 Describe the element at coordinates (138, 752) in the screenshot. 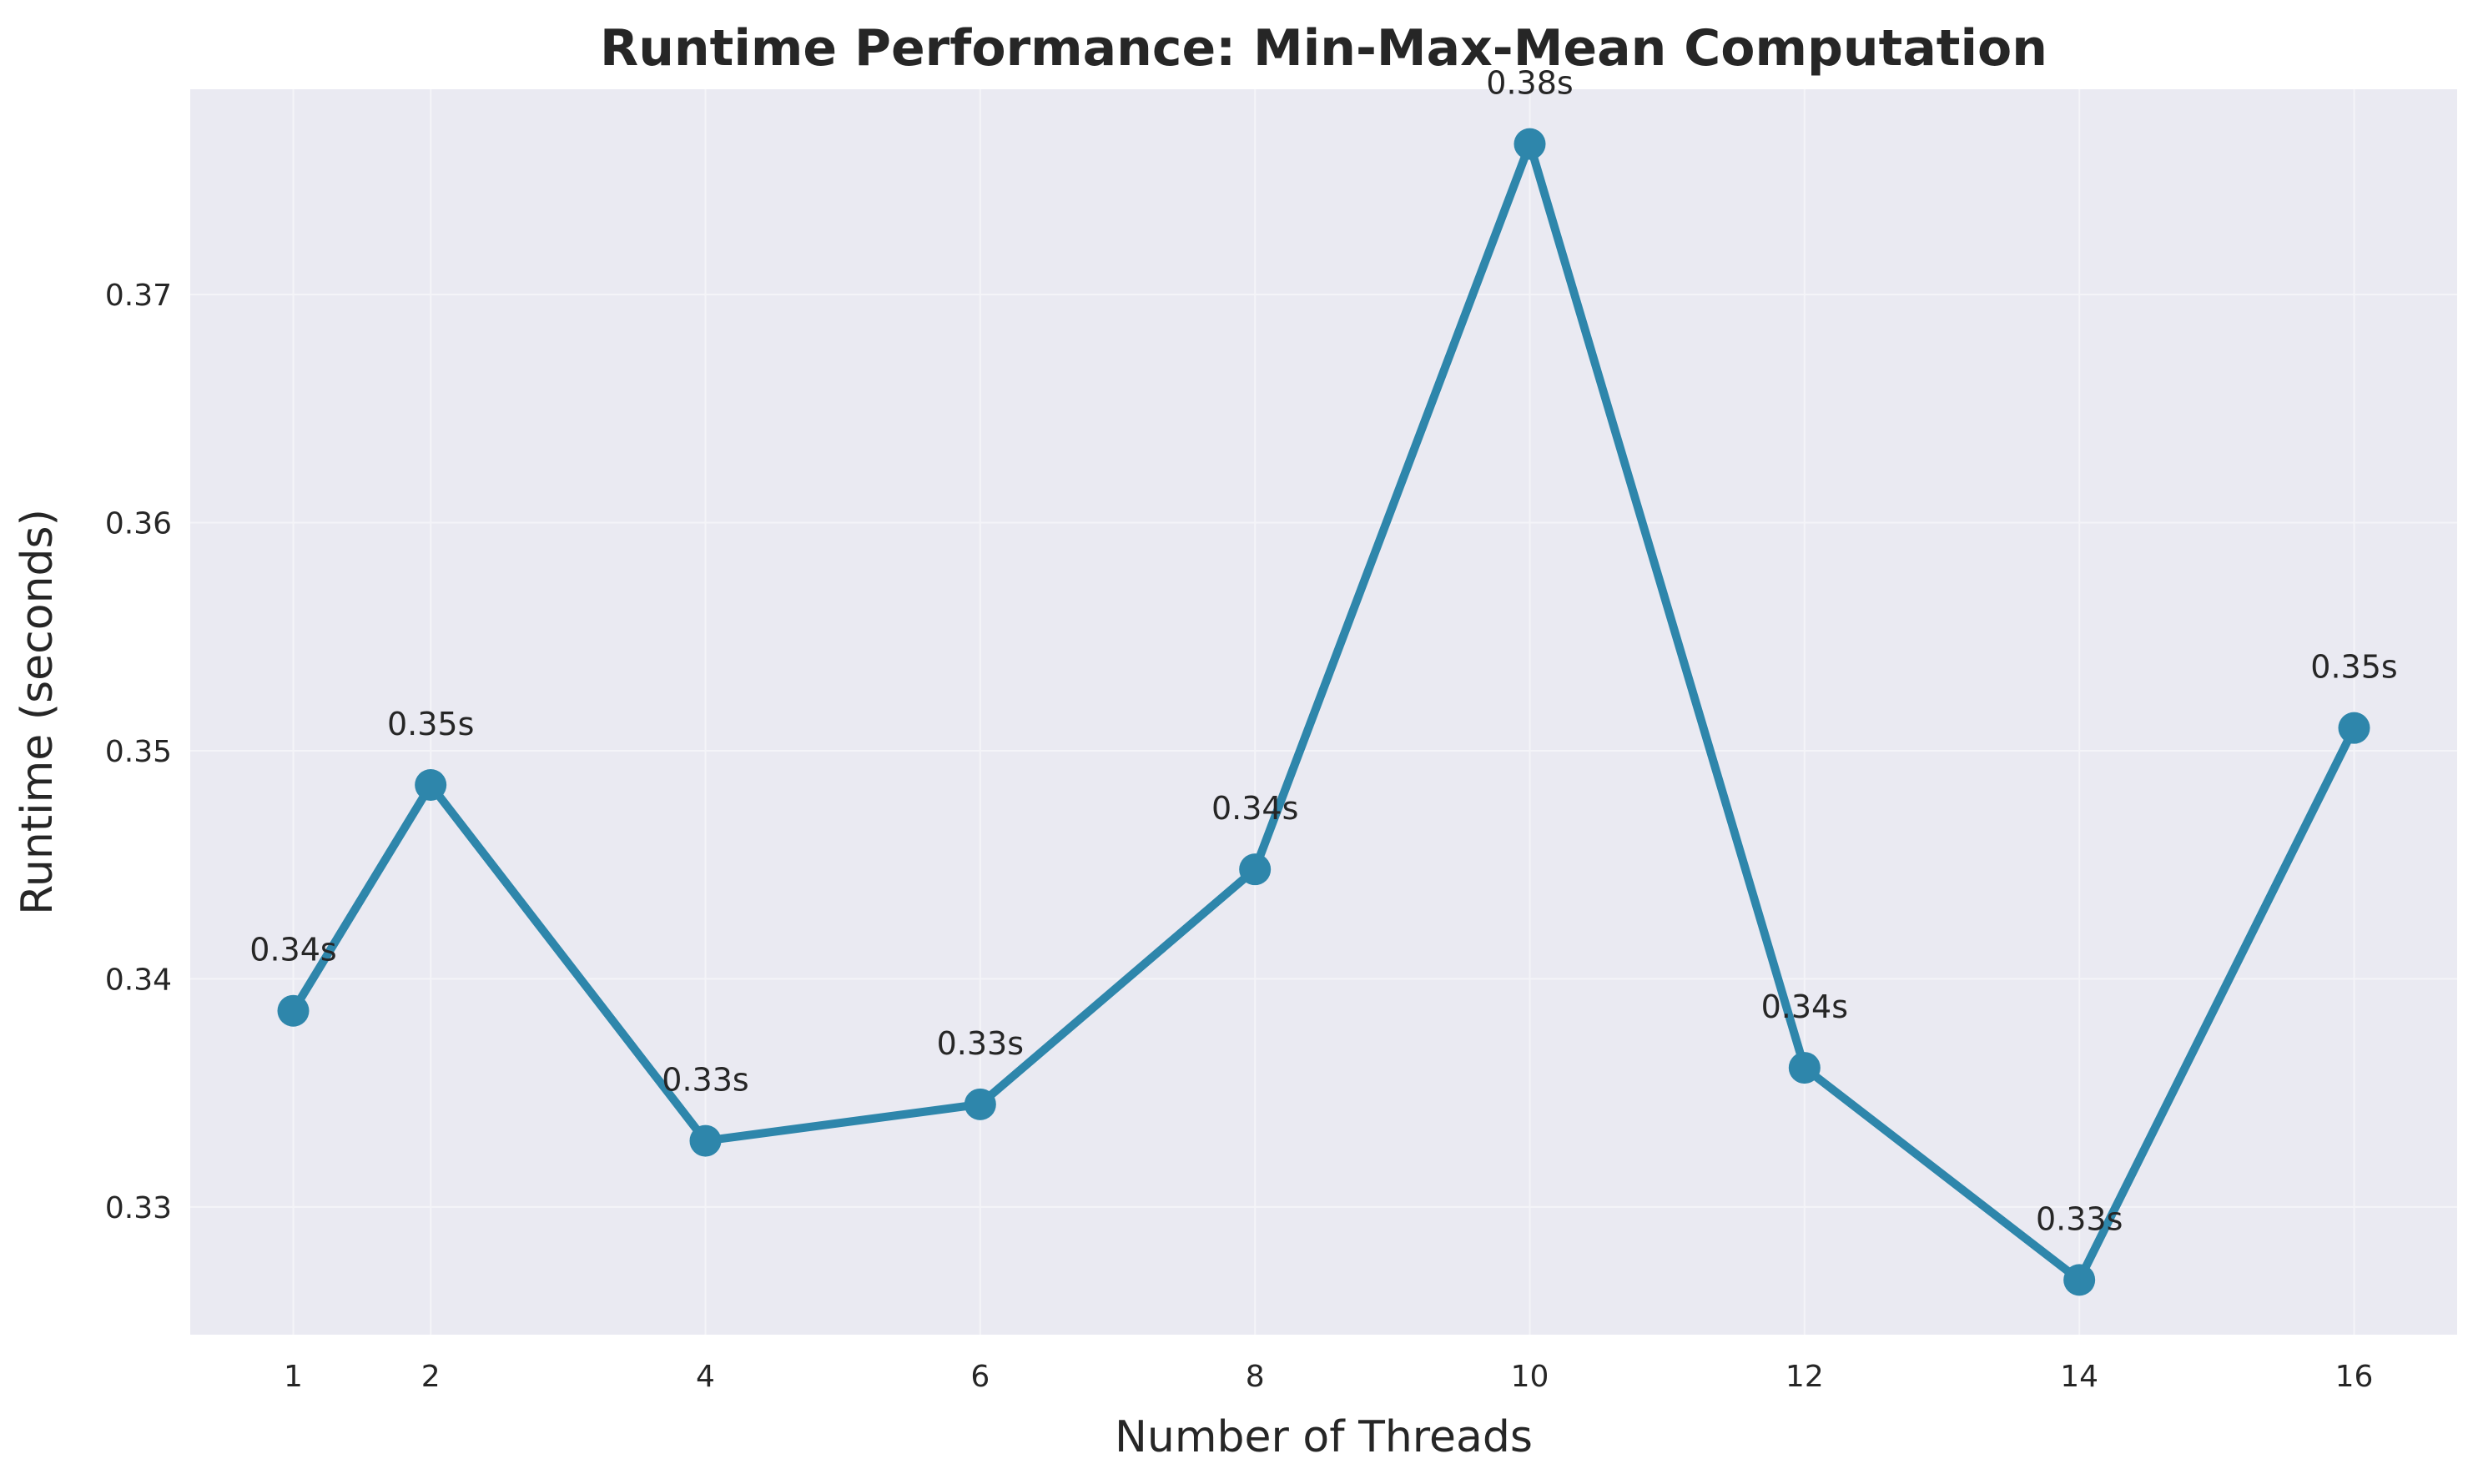

I see `y-tick-label: 0.35` at that location.